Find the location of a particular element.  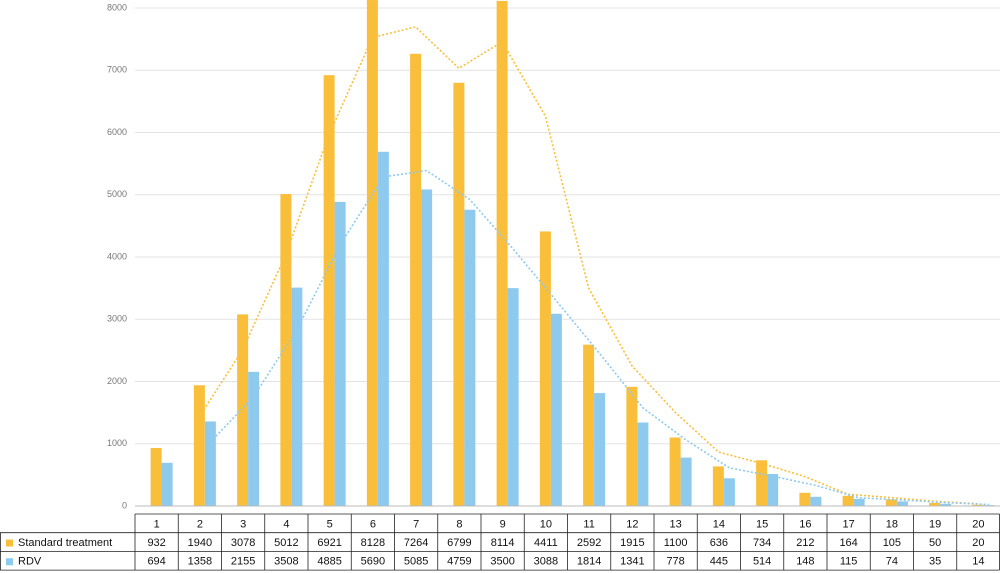

table-value: 3508 is located at coordinates (286, 562).